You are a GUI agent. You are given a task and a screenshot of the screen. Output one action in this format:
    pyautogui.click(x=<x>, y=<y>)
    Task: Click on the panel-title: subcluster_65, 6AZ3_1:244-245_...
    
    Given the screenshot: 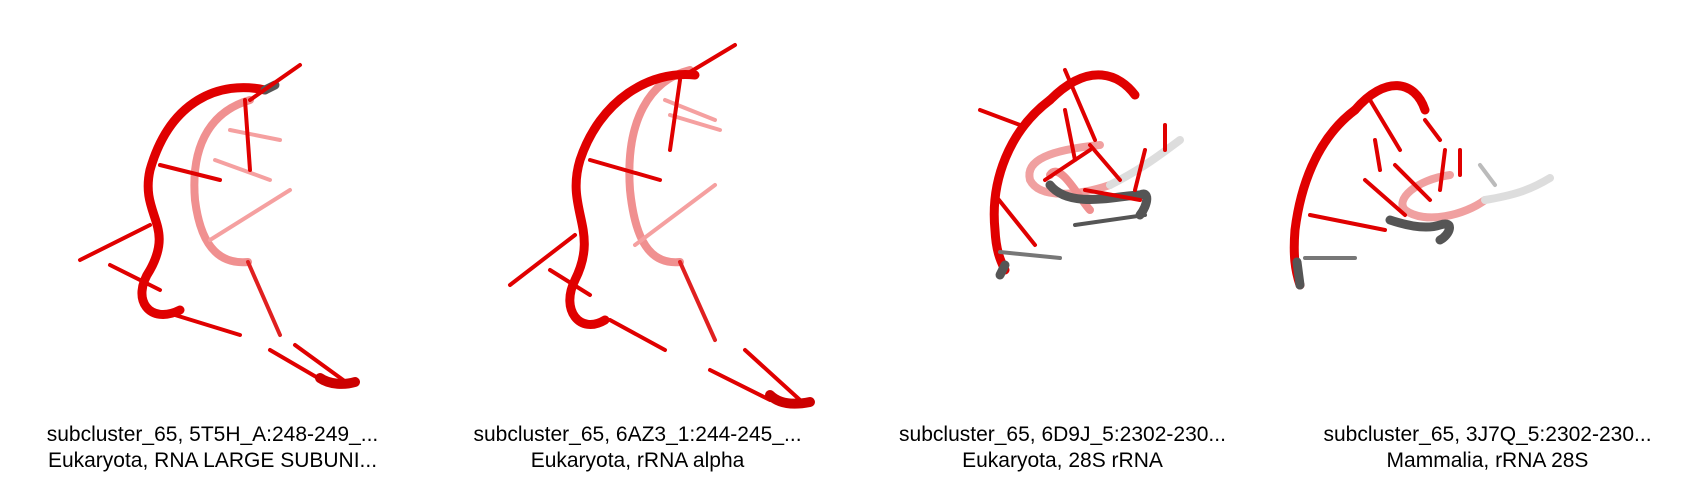 What is the action you would take?
    pyautogui.click(x=637, y=434)
    